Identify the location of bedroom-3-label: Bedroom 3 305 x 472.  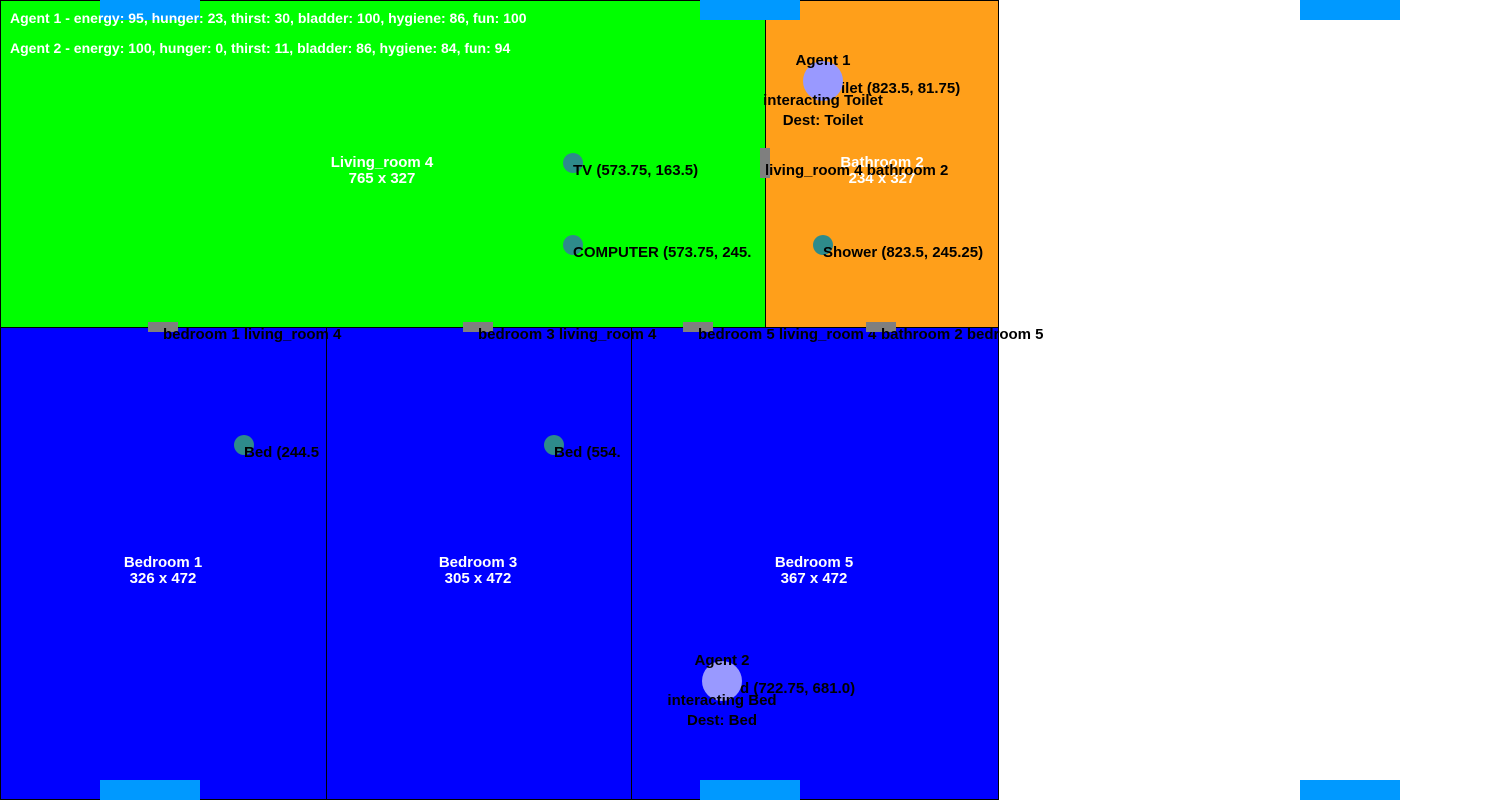
(478, 571).